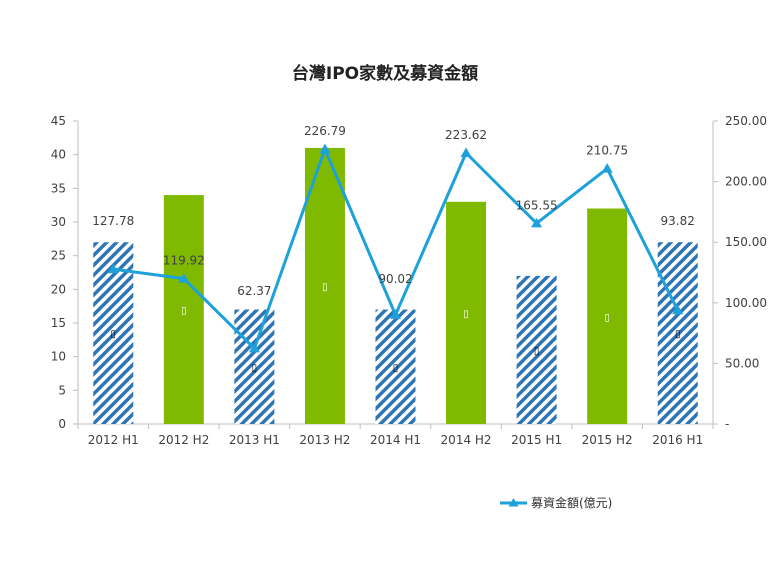 The image size is (770, 580). I want to click on left-tick-label: 0, so click(62, 424).